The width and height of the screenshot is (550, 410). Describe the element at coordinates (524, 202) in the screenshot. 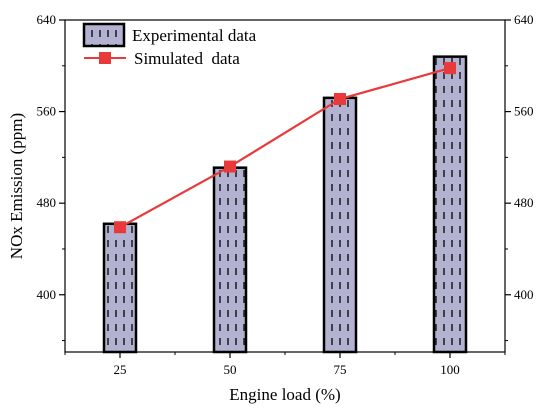

I see `y-tick-label-right: 480` at that location.